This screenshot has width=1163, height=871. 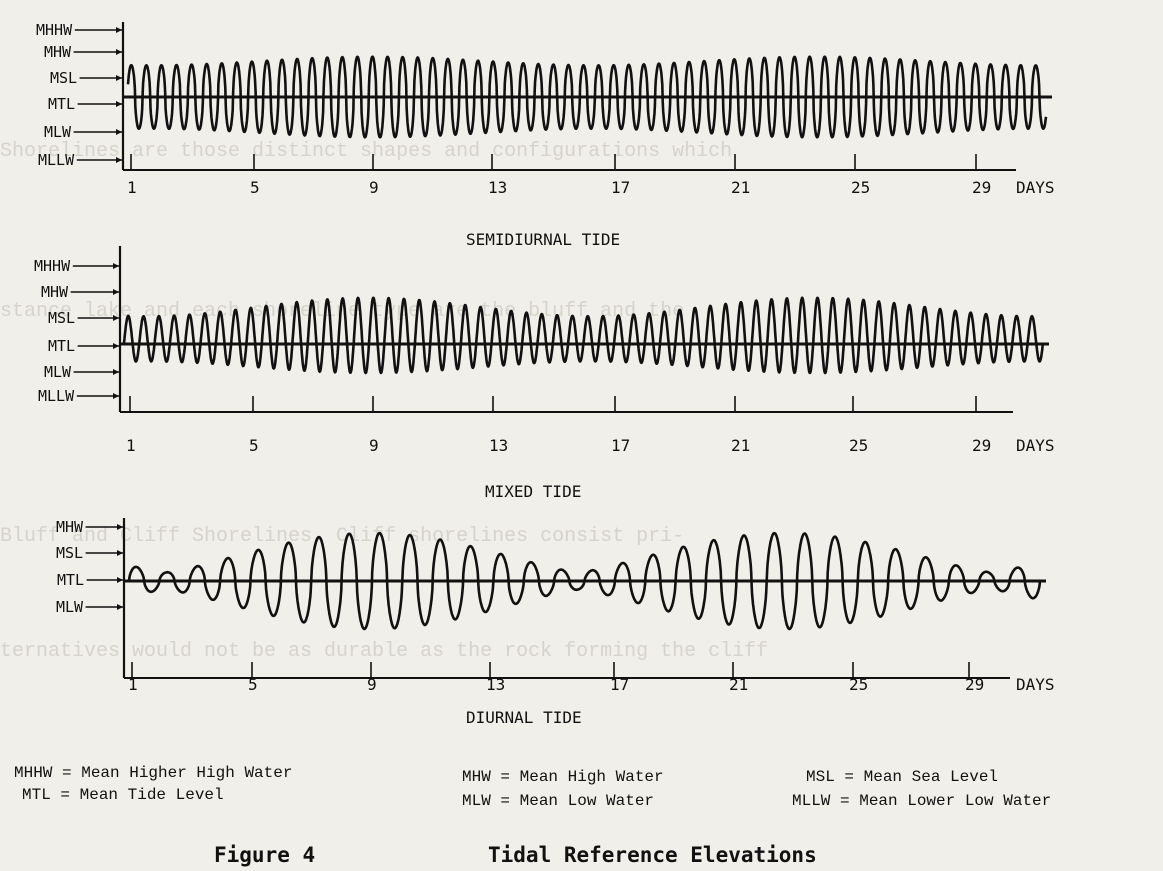 I want to click on panel-title: DIURNAL TIDE, so click(x=524, y=717).